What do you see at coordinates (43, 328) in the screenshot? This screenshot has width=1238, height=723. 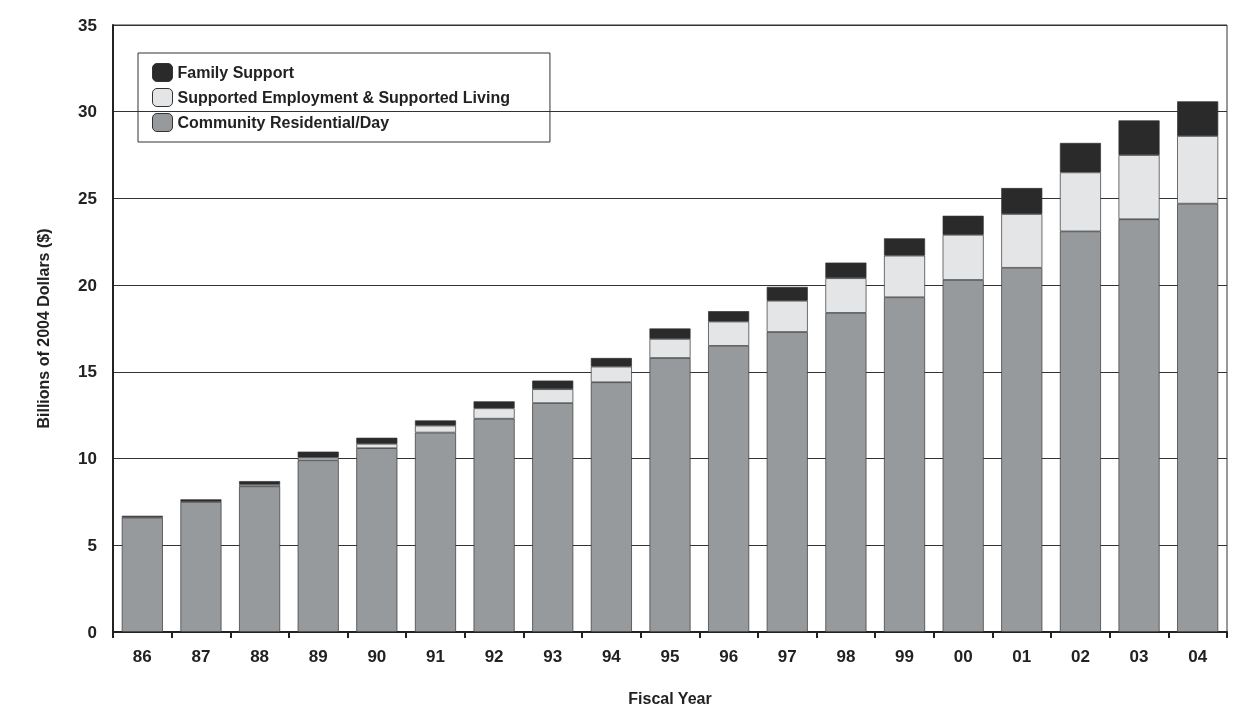 I see `y-axis-title: Billions of 2004 Dollars ($)` at bounding box center [43, 328].